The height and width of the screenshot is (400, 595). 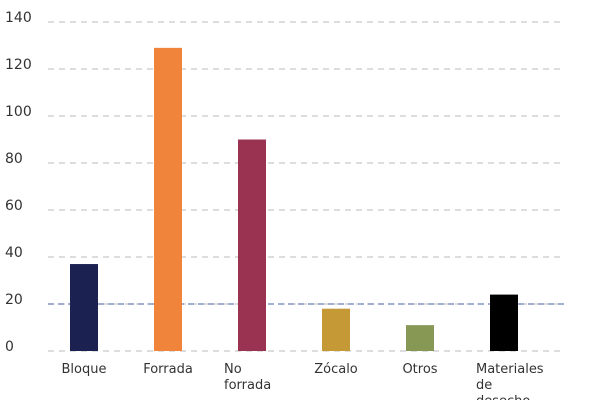 I want to click on x-tick-label: Materiales de desecho, so click(x=510, y=381).